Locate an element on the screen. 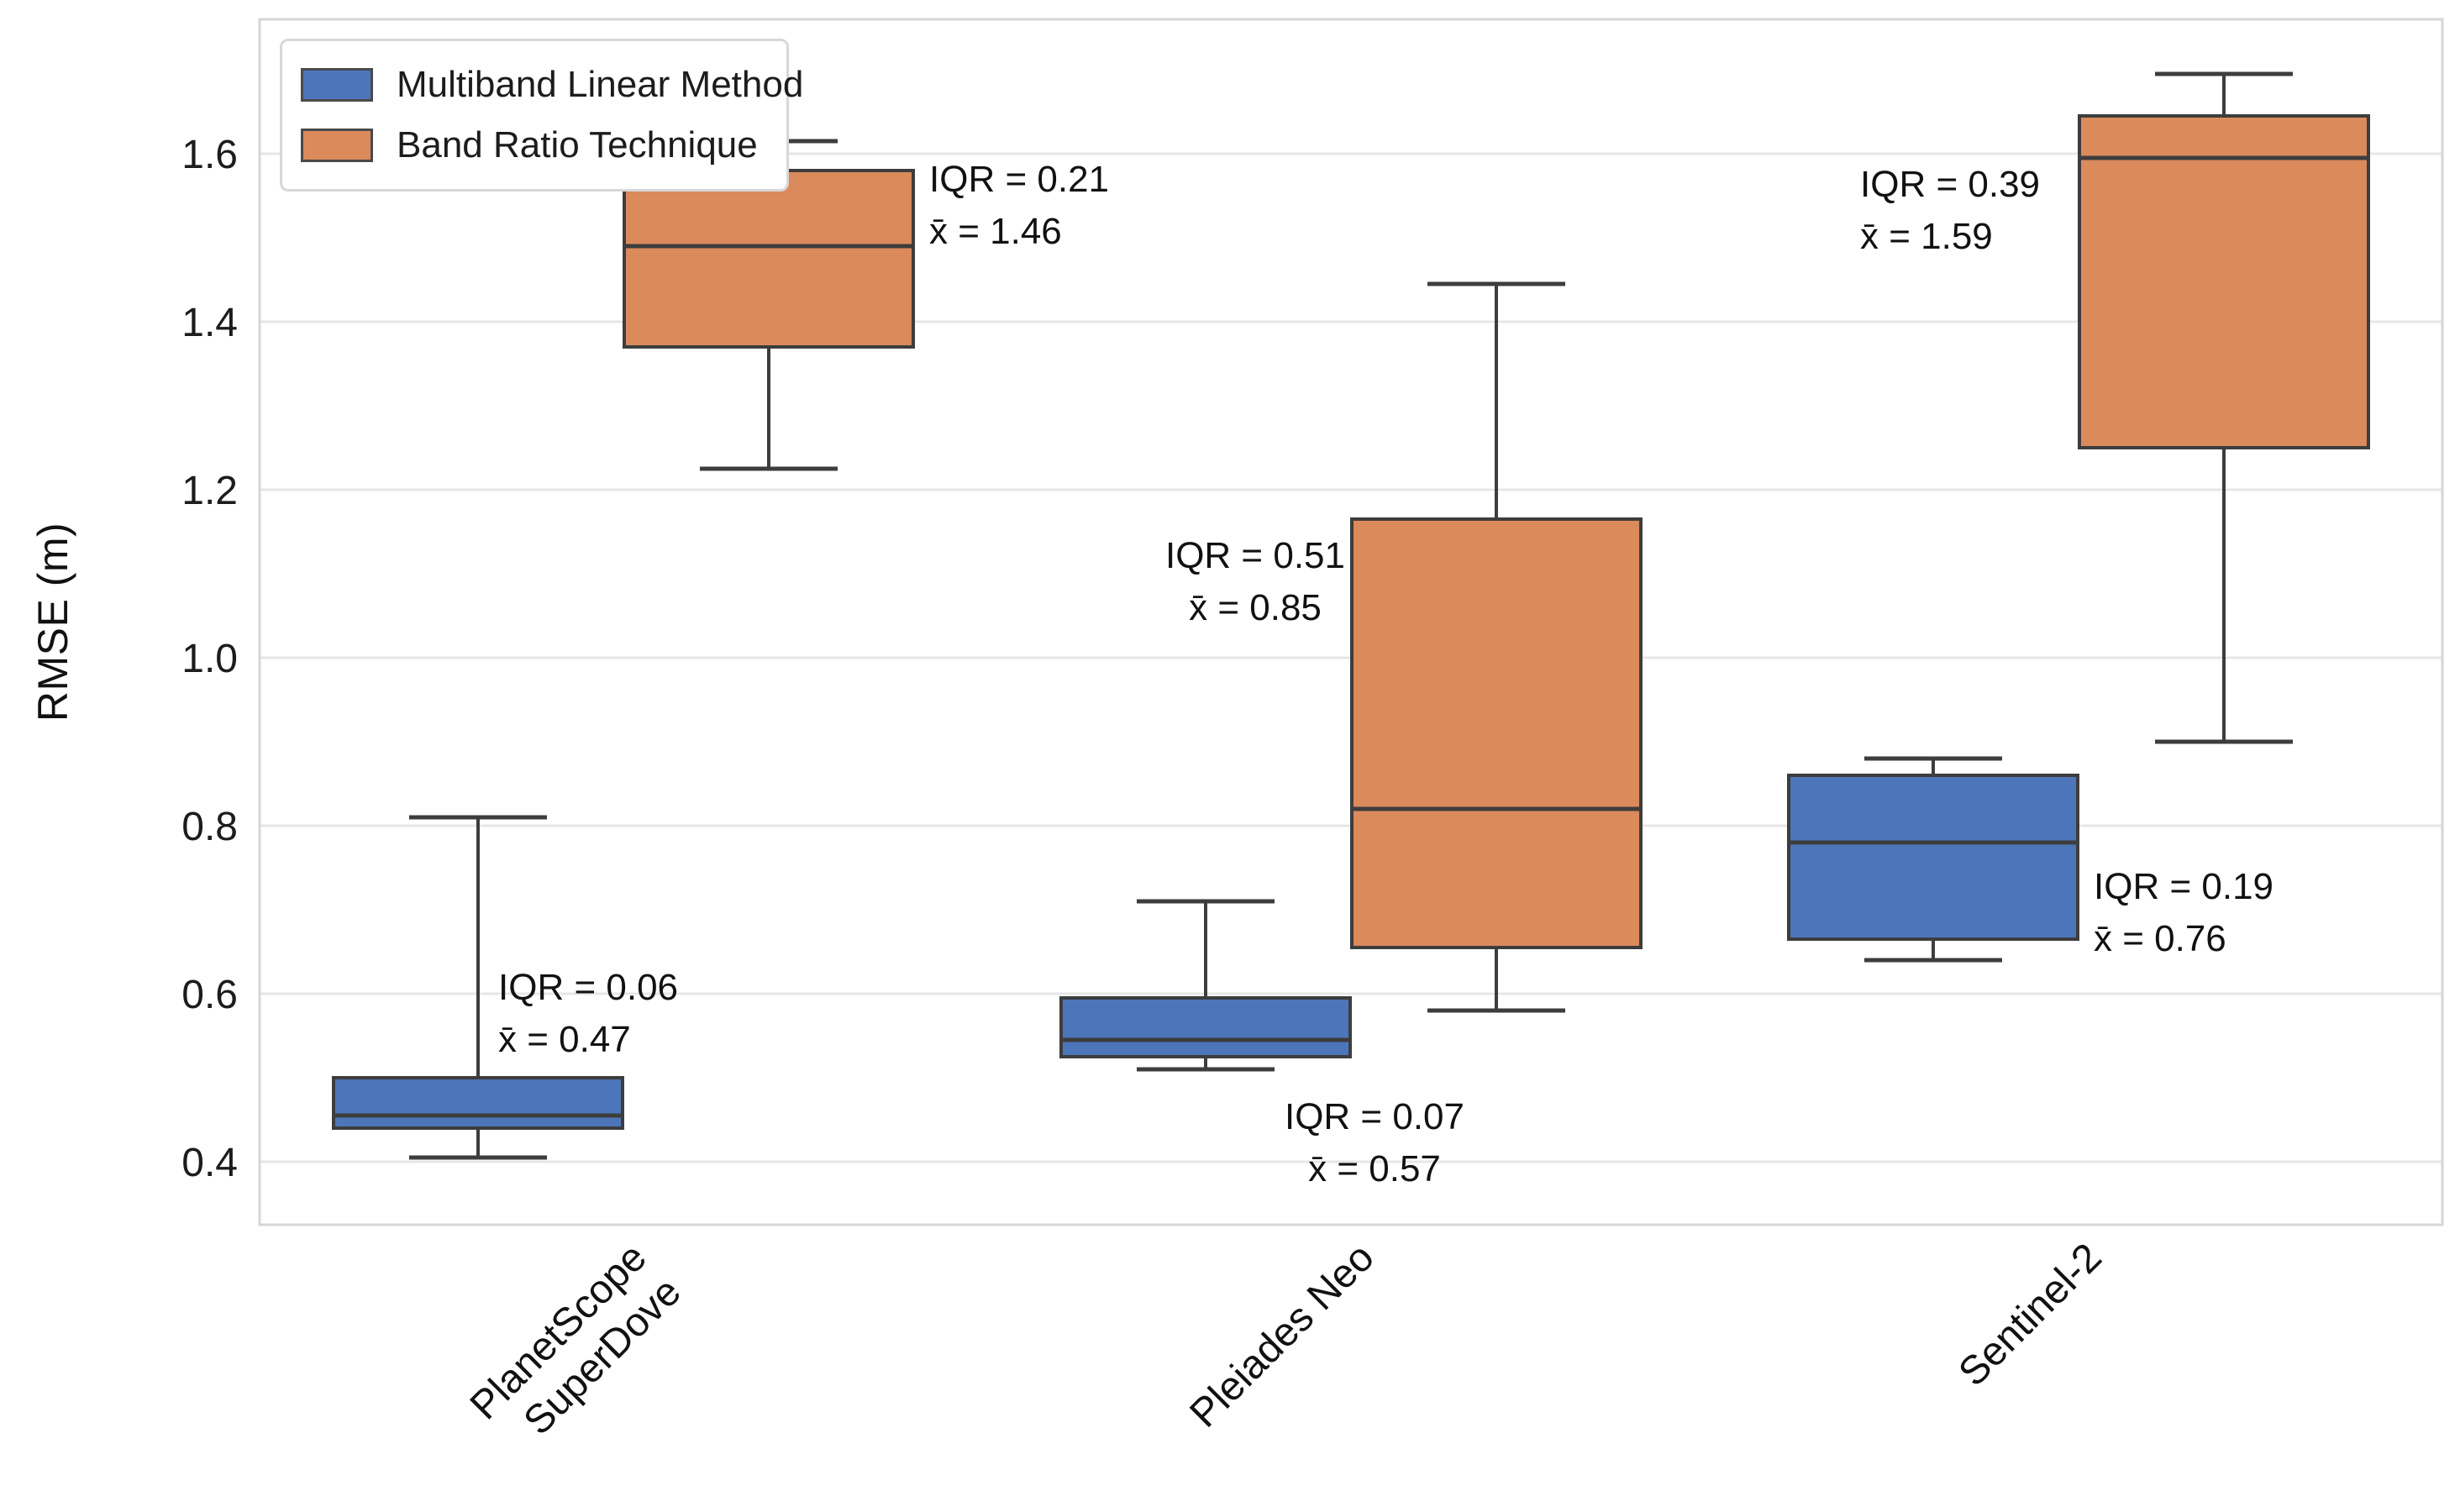  x-tick-text: Sentinel-2 is located at coordinates (2030, 1314).